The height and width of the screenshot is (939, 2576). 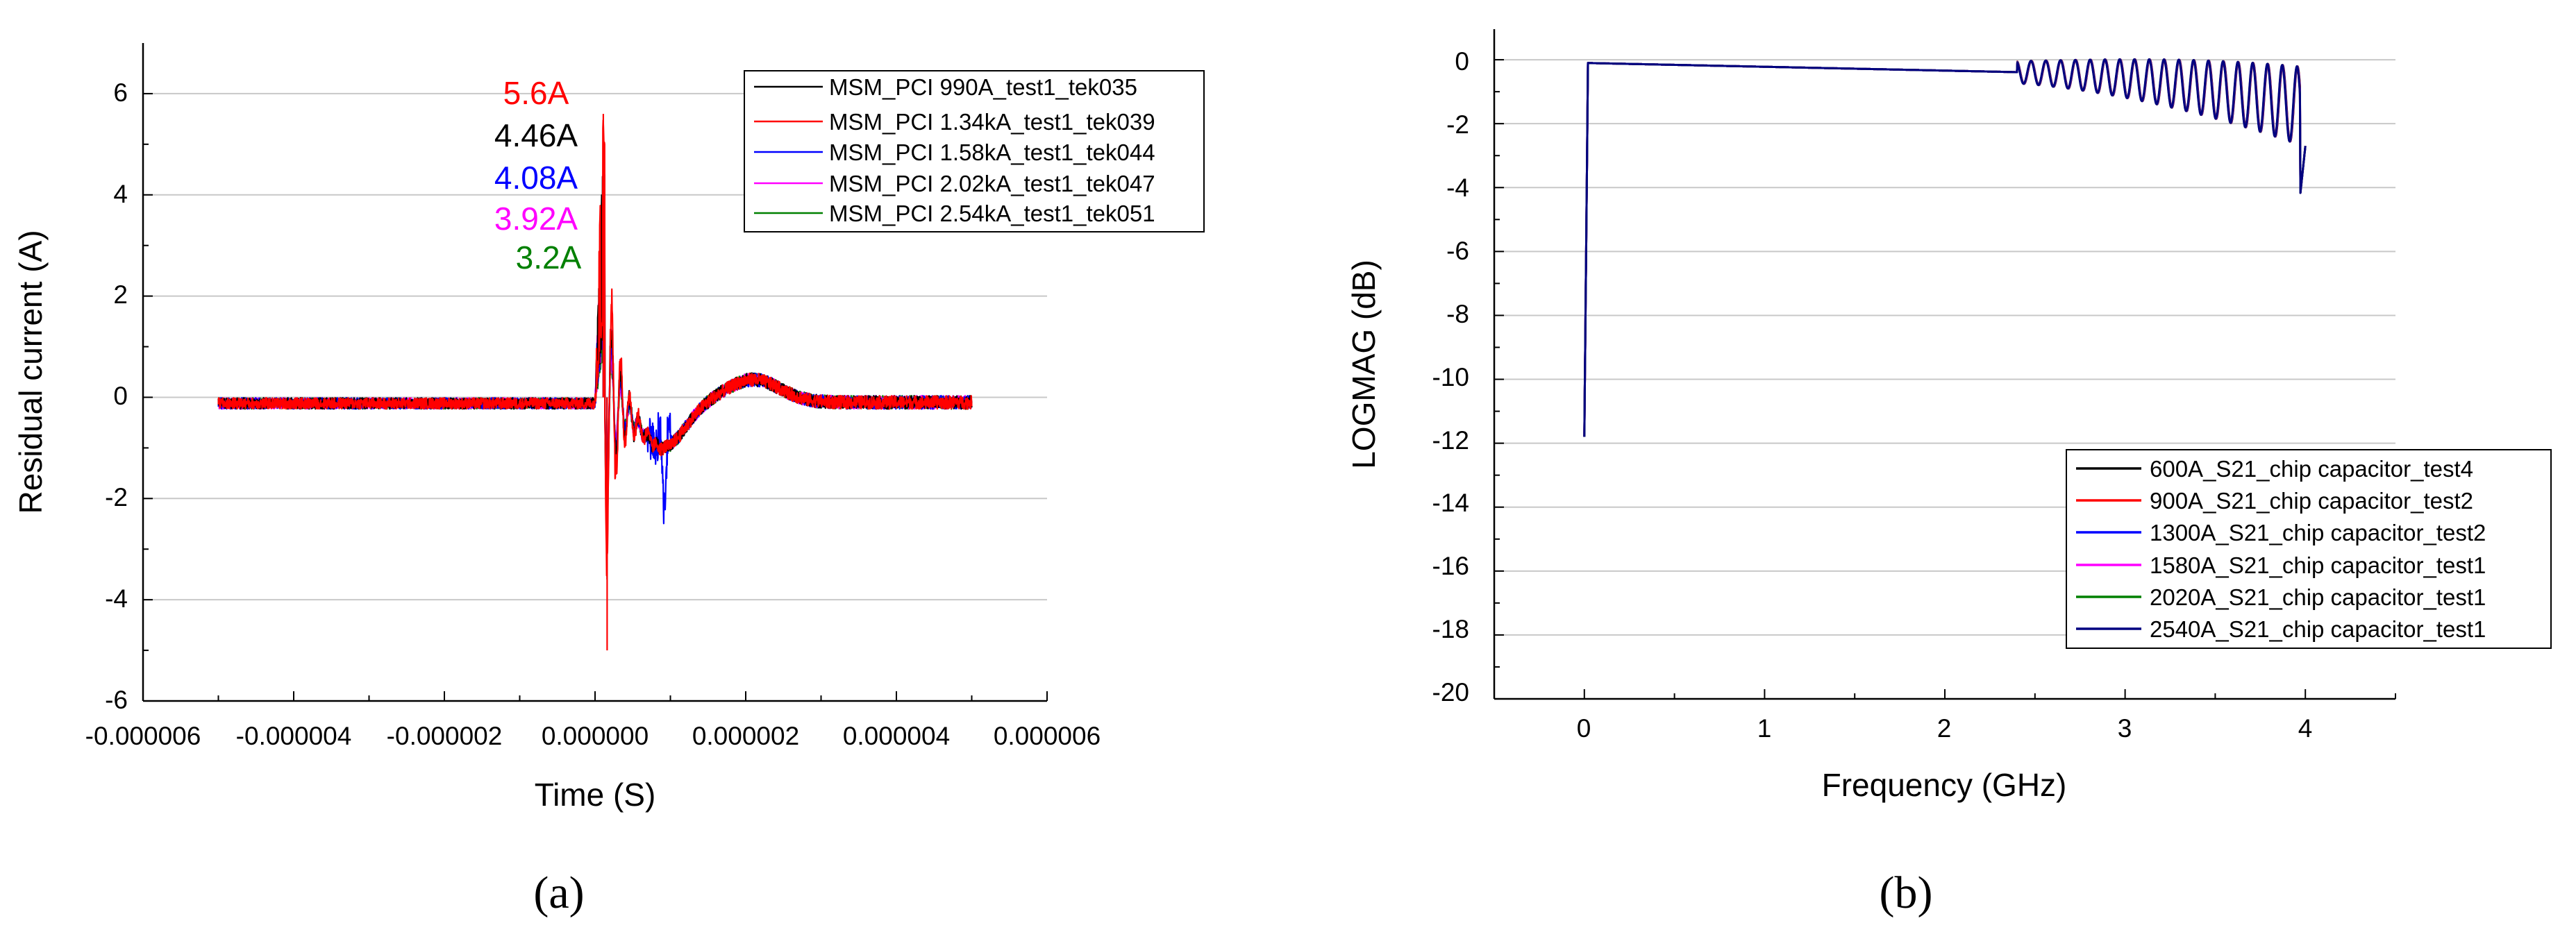 I want to click on chart-a-xtick-label: -0.000002, so click(x=445, y=736).